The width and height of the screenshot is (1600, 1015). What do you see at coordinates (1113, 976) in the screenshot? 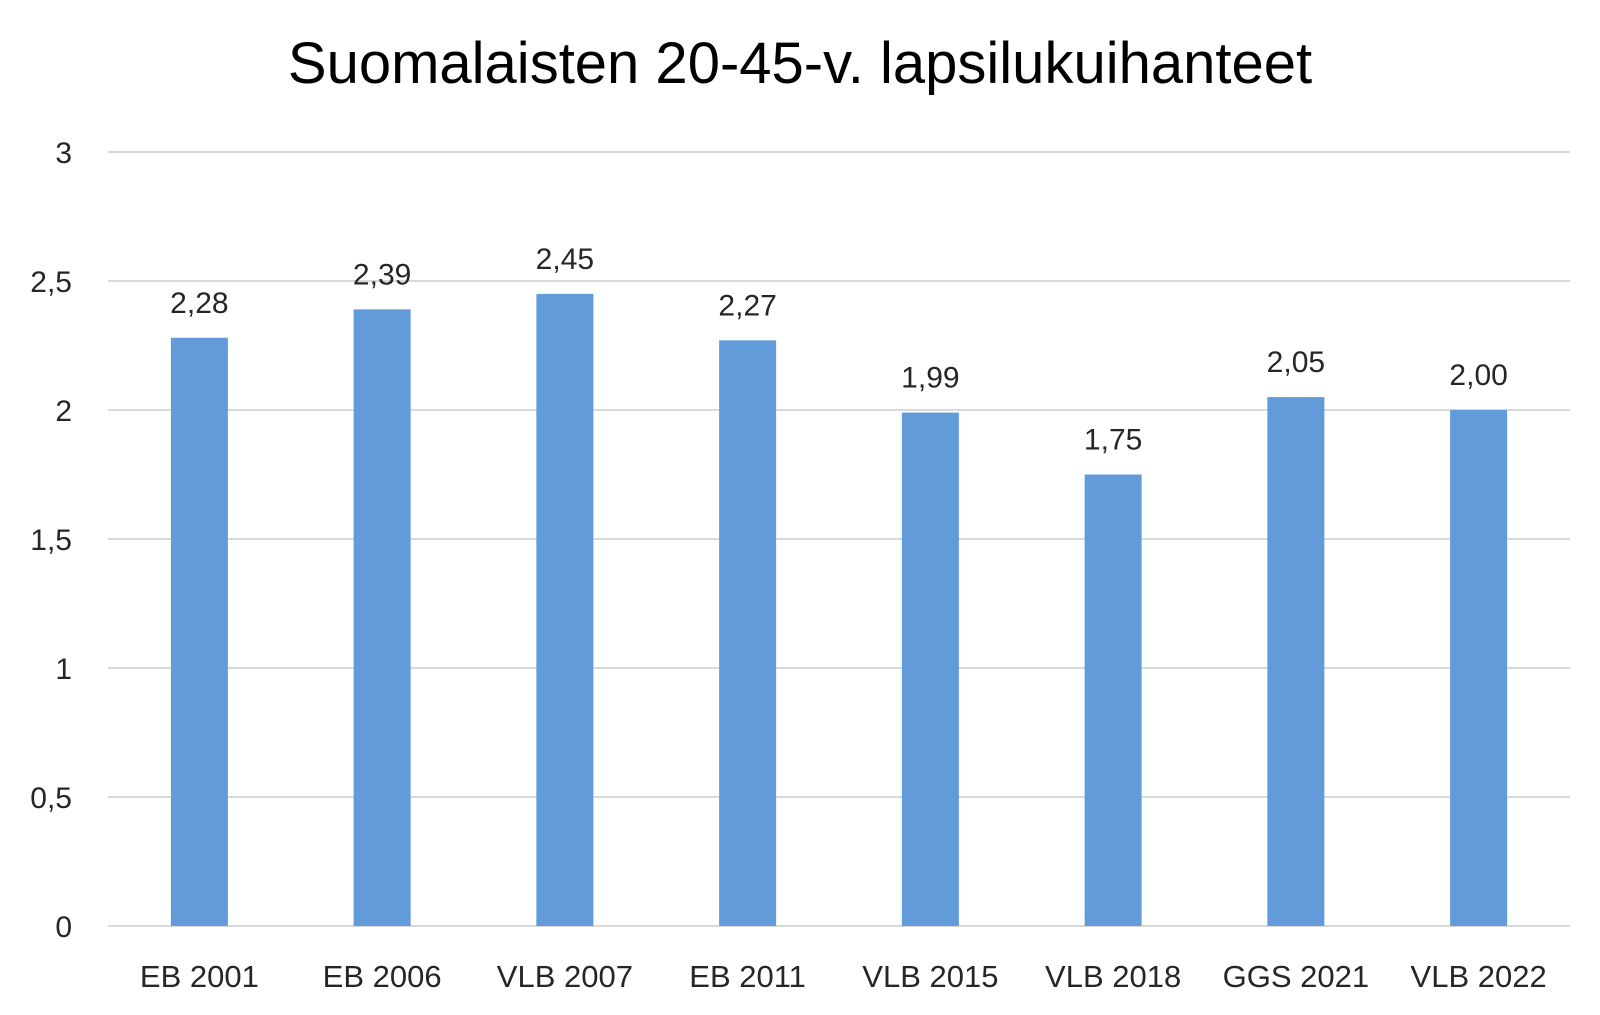
I see `x-category-label: VLB 2018` at bounding box center [1113, 976].